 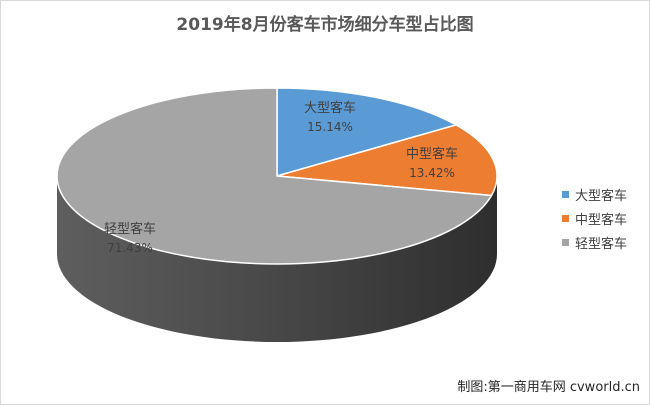 What do you see at coordinates (601, 244) in the screenshot?
I see `legend-label: 轻型客车` at bounding box center [601, 244].